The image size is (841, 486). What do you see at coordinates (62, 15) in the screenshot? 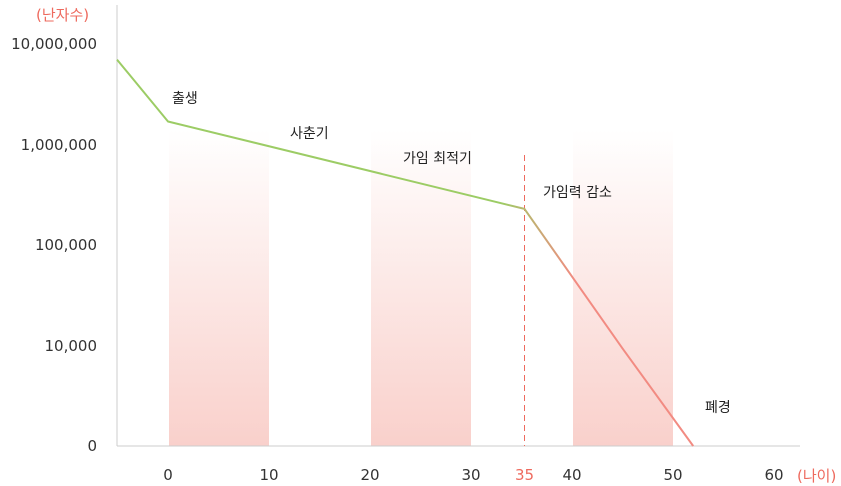
I see `y-axis-label: (난자수)` at bounding box center [62, 15].